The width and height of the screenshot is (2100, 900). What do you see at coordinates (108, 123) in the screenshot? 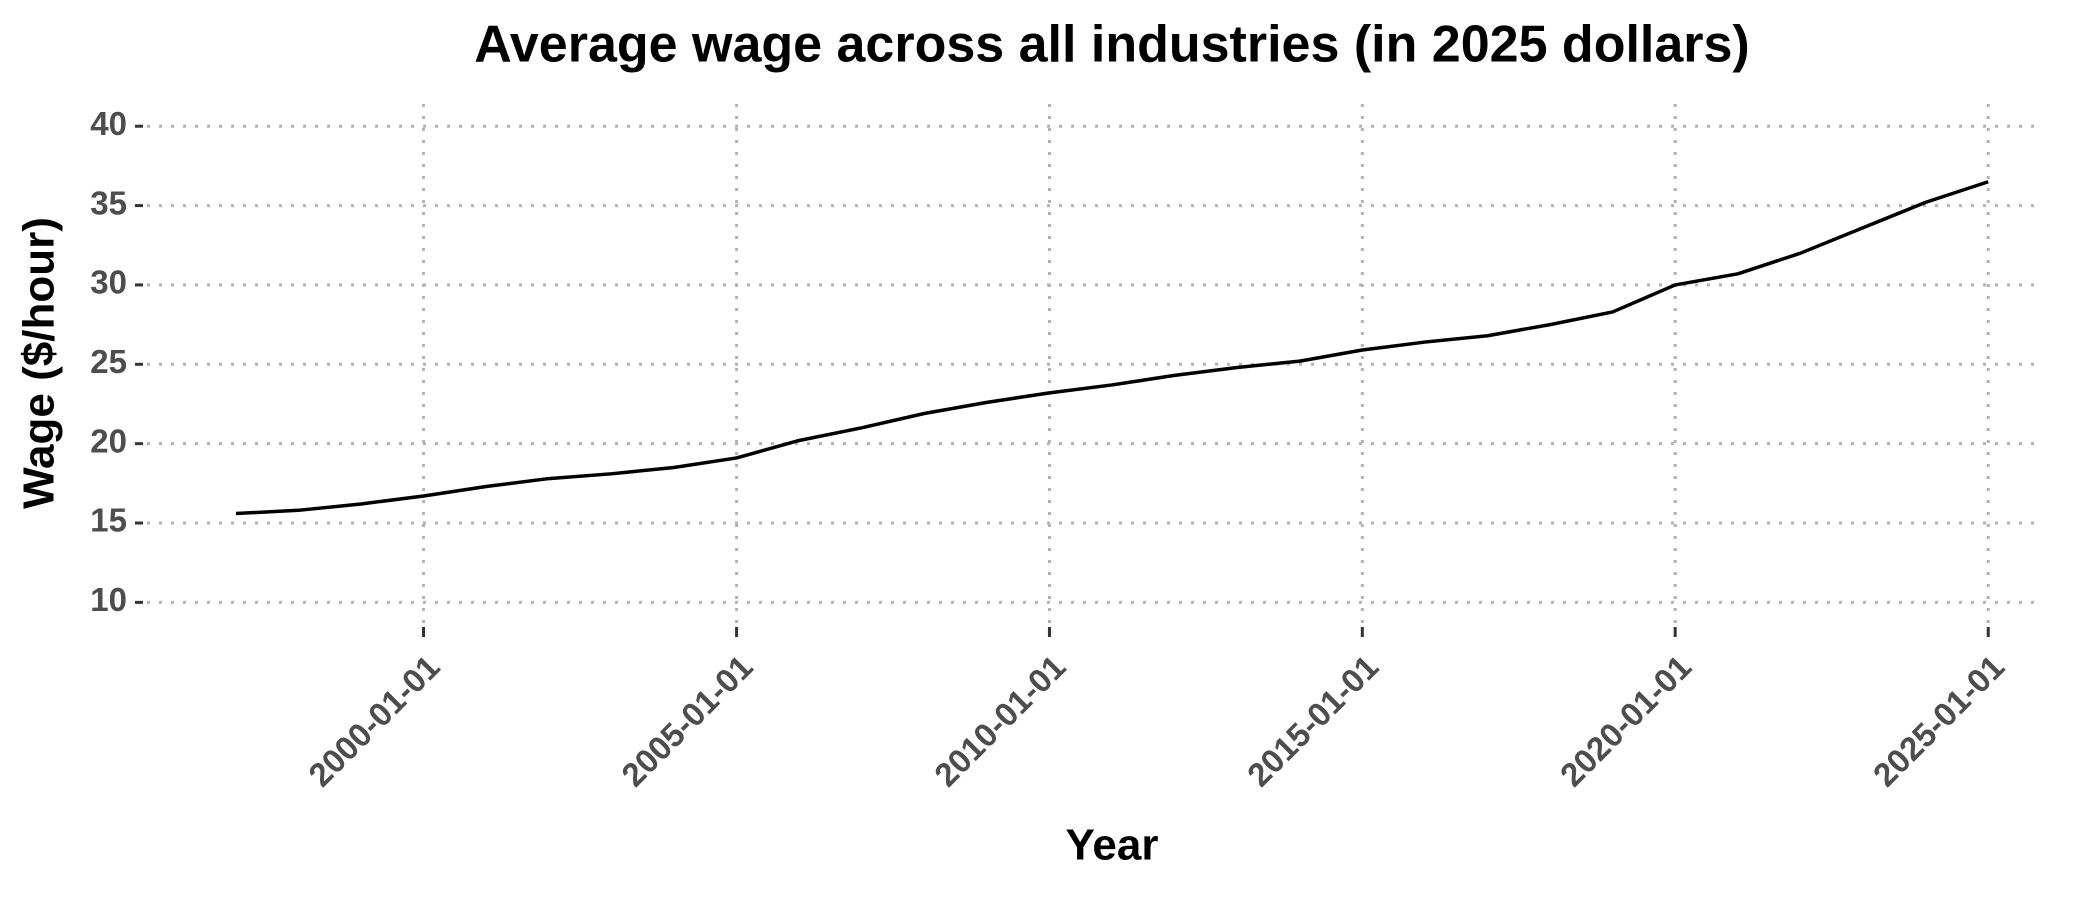
I see `y-tick-label: 40` at bounding box center [108, 123].